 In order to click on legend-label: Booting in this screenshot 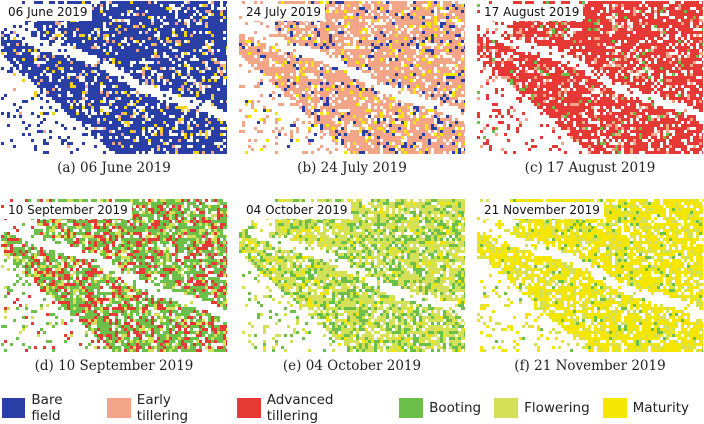, I will do `click(455, 408)`.